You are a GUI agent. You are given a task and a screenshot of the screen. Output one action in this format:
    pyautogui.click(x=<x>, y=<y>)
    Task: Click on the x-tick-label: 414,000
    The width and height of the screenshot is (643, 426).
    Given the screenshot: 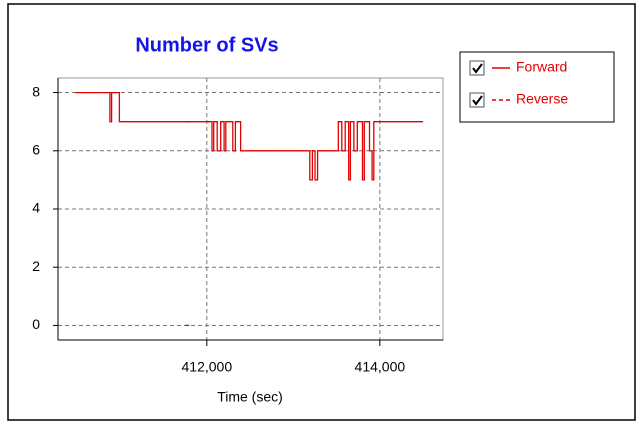 What is the action you would take?
    pyautogui.click(x=380, y=367)
    